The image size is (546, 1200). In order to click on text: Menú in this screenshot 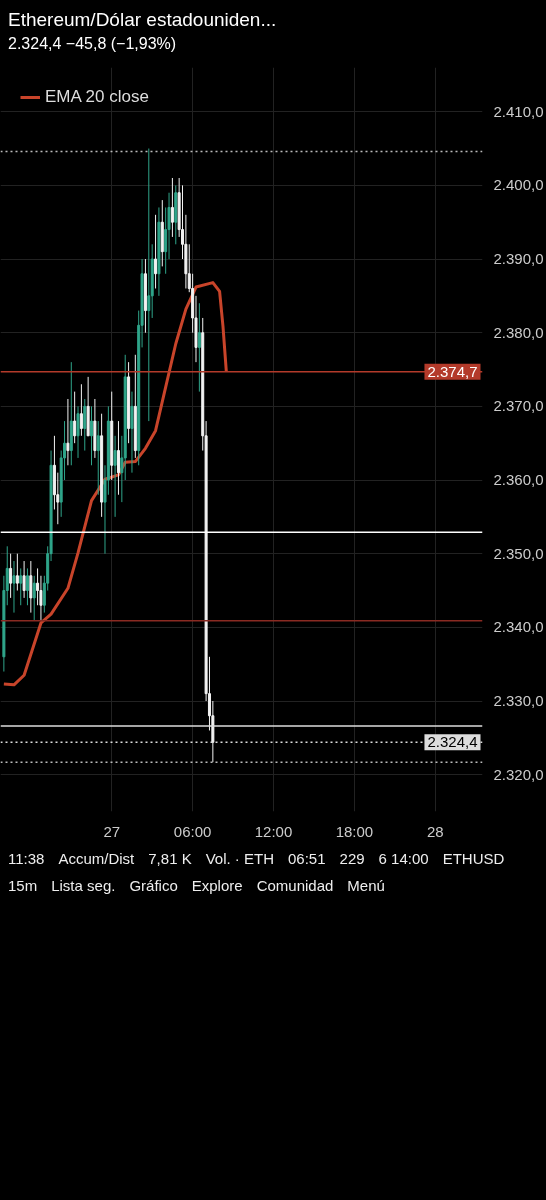, I will do `click(366, 886)`.